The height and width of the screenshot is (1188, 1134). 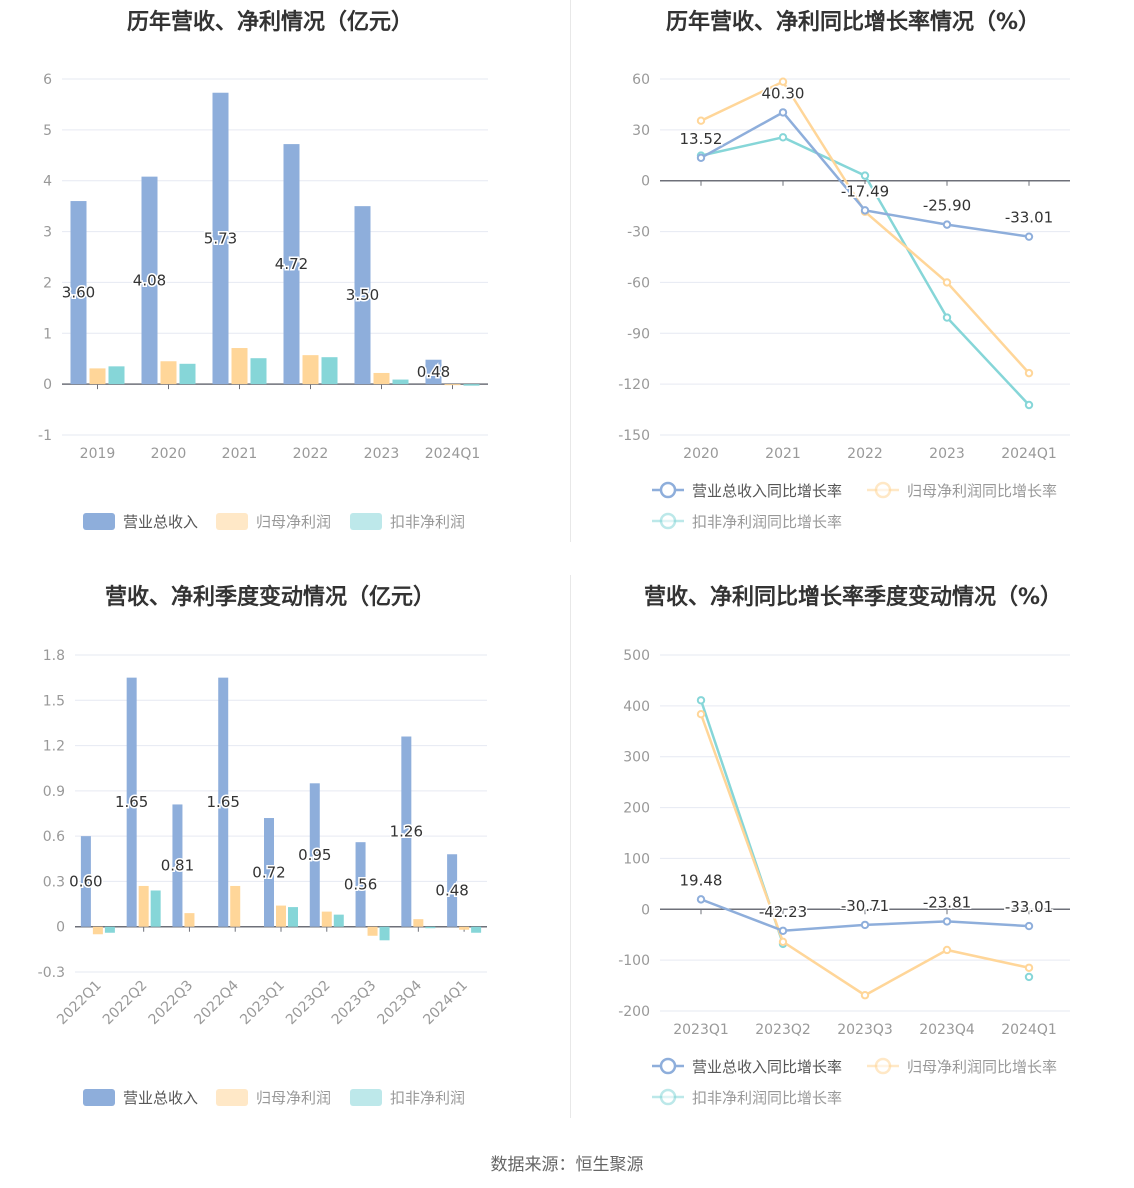 I want to click on divider-top, so click(x=570, y=271).